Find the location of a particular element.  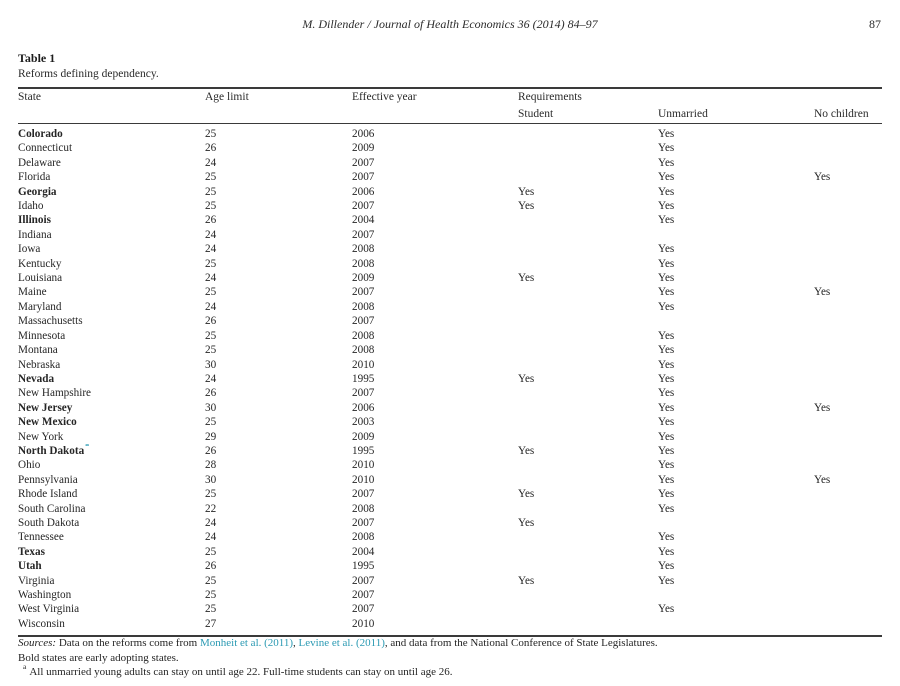

effective-year-cell: 2010 is located at coordinates (363, 623).